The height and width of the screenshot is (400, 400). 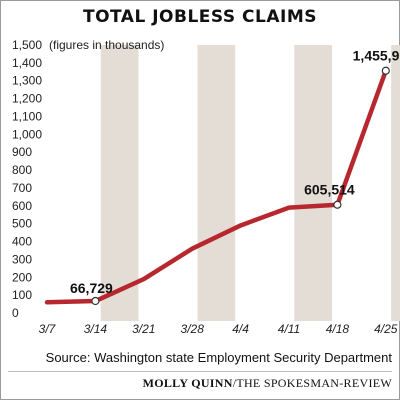 I want to click on footer-divider, so click(x=200, y=371).